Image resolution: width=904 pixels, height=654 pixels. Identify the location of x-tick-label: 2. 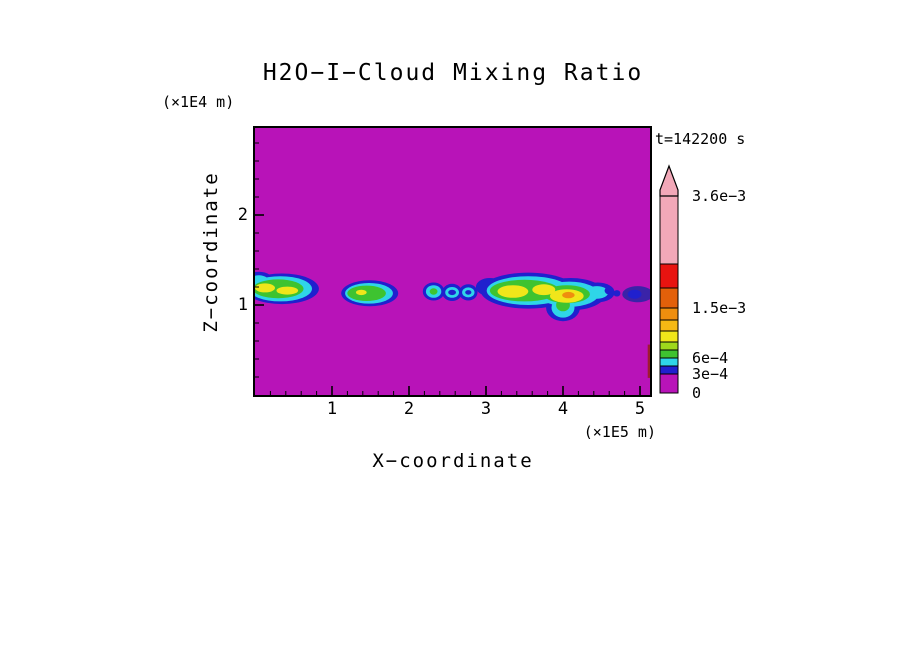
(409, 409).